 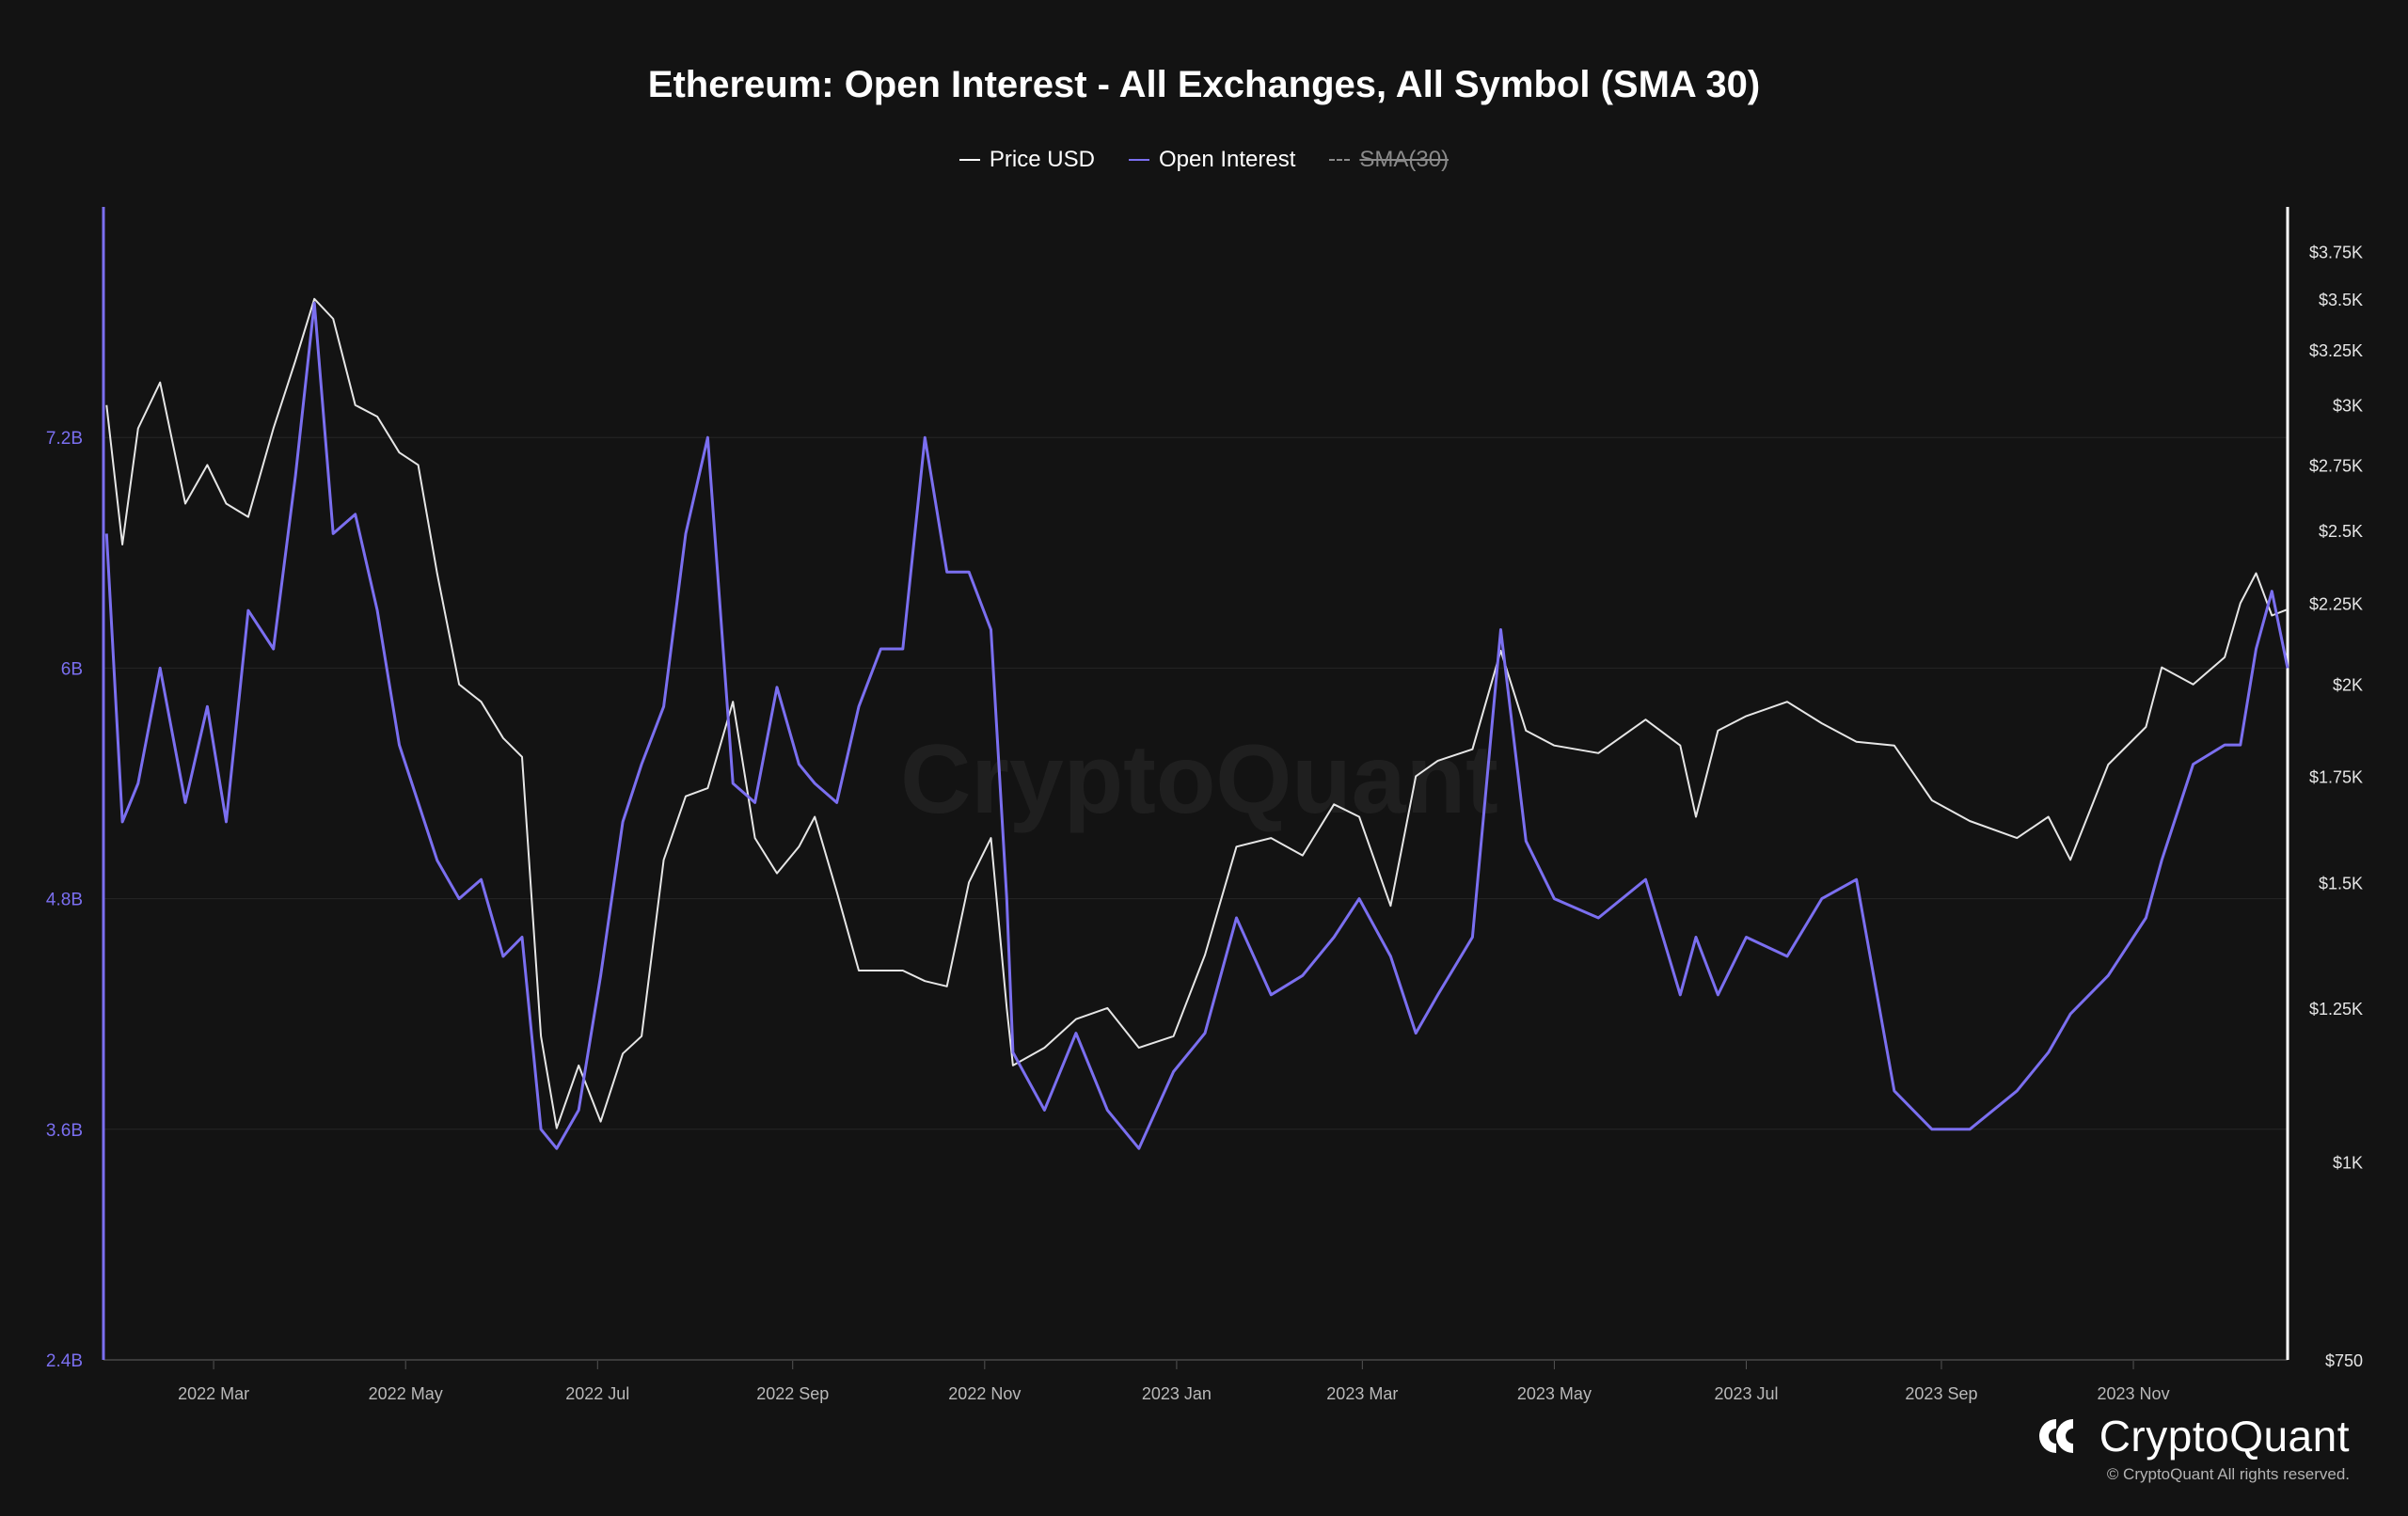 I want to click on y-right-tick-label: $2K, so click(x=2348, y=685).